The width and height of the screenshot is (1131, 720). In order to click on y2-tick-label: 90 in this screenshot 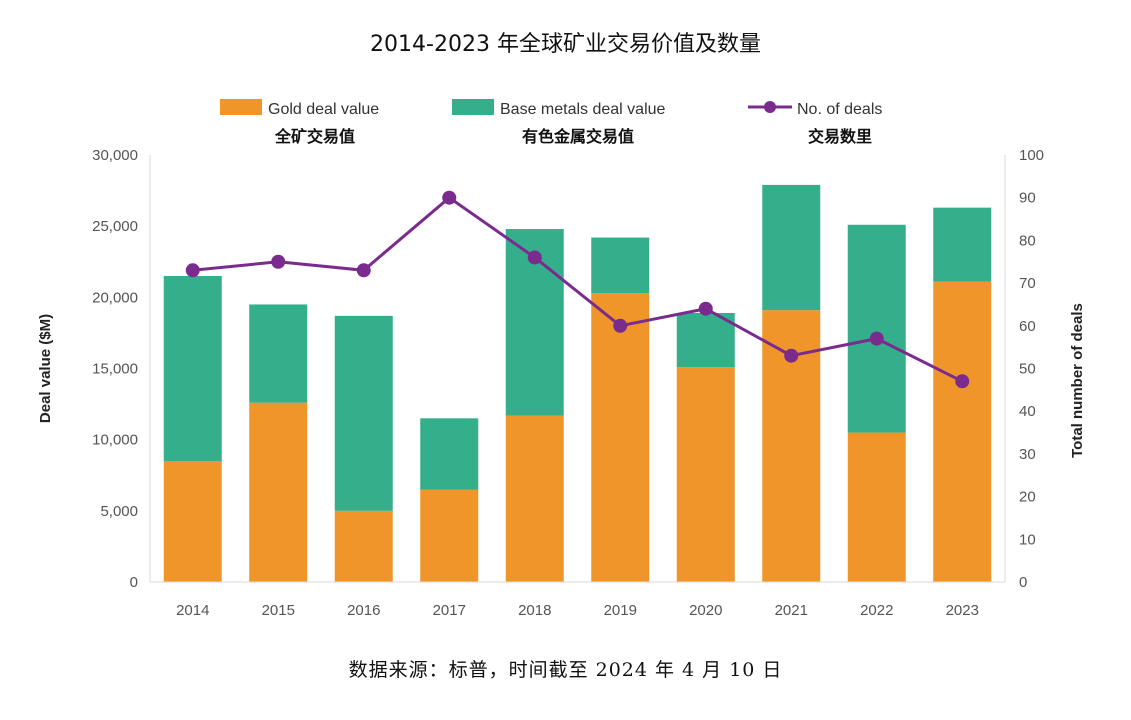, I will do `click(1027, 198)`.